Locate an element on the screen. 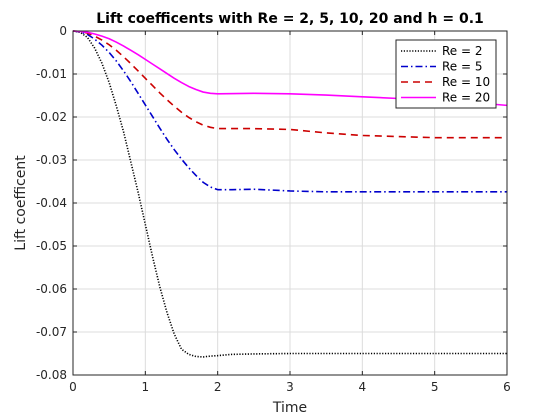 This screenshot has width=560, height=420. y-tick-label: 0 is located at coordinates (63, 31).